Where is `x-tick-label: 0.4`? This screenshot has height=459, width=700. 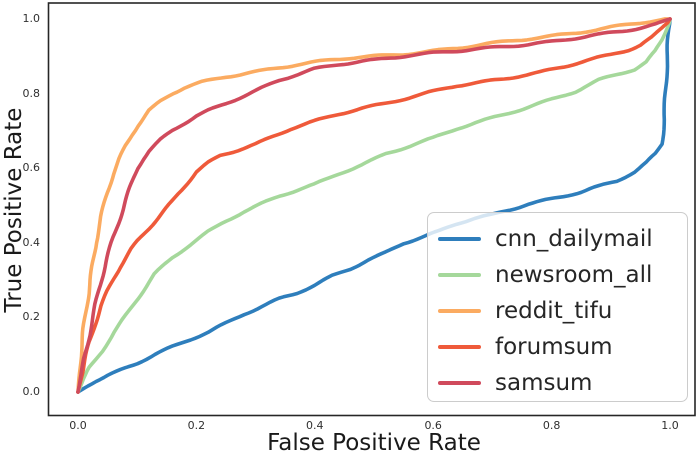
x-tick-label: 0.4 is located at coordinates (315, 425).